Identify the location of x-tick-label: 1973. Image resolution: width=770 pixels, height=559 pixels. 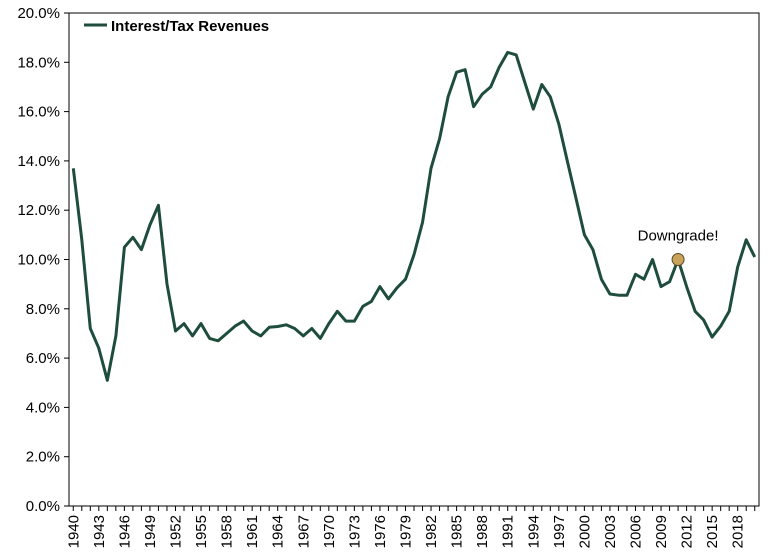
(354, 531).